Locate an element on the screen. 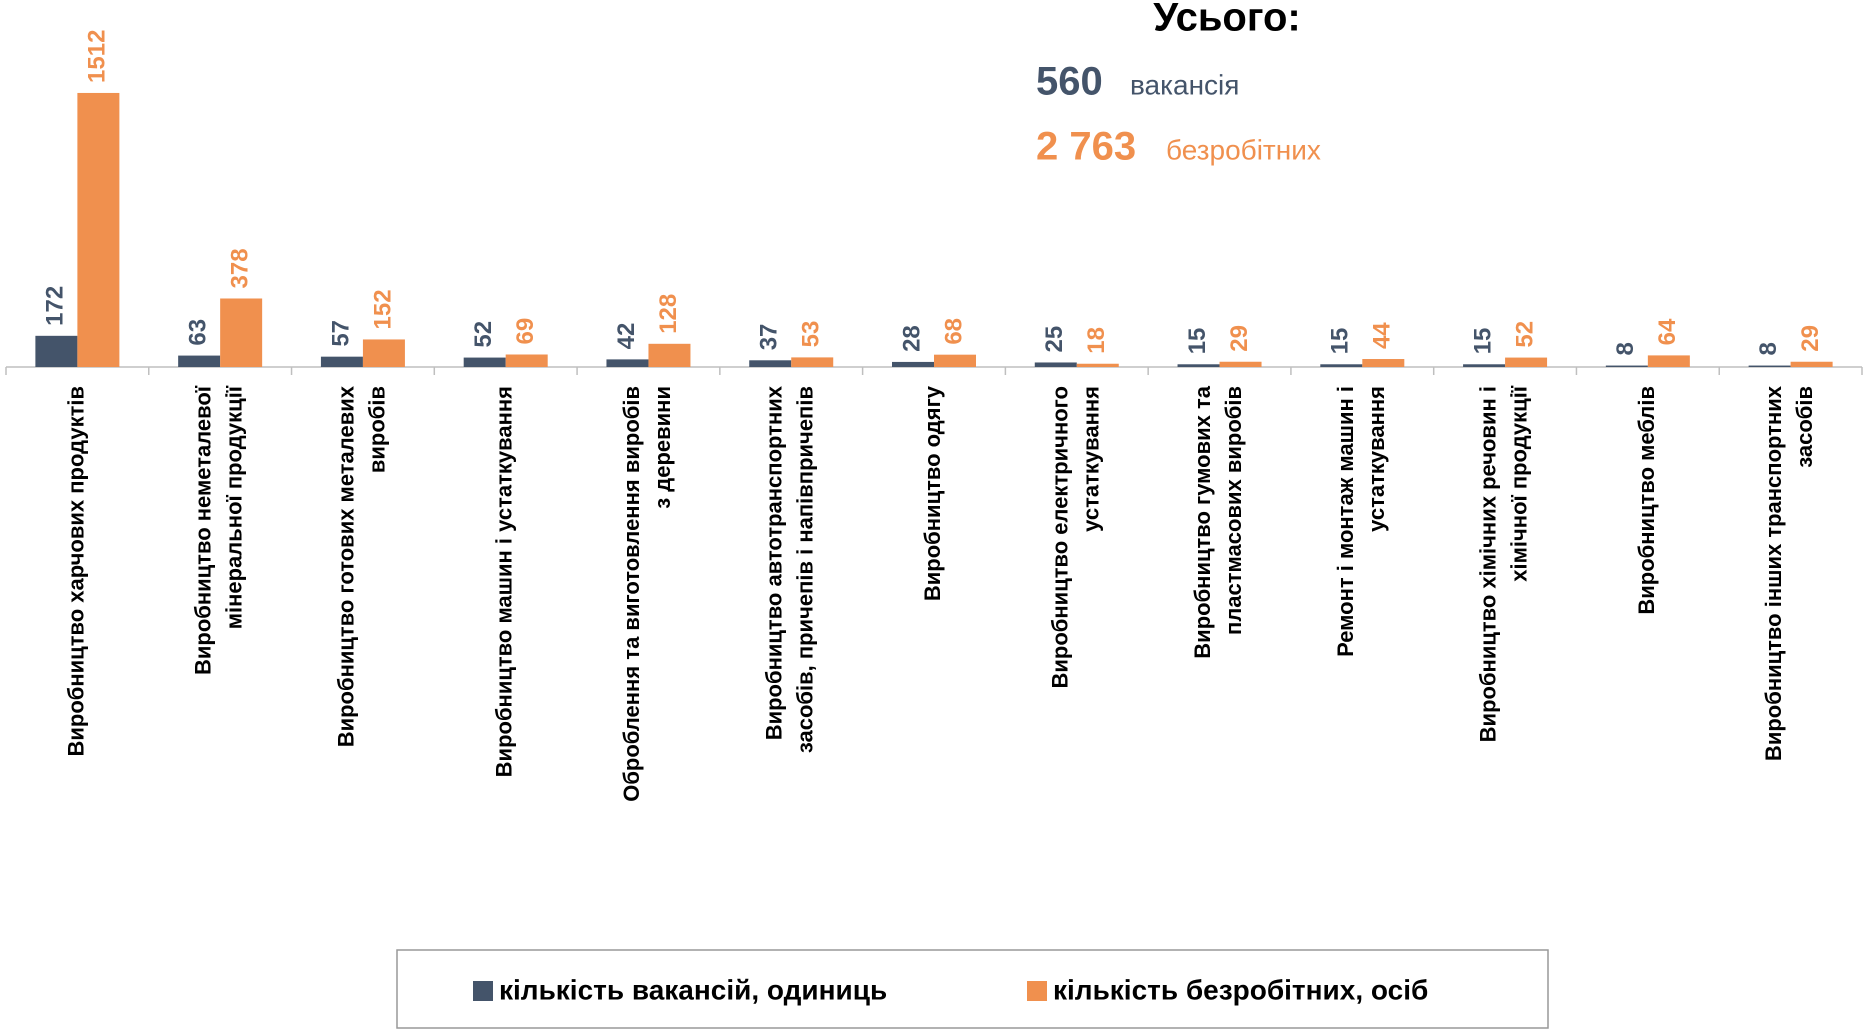  value-label: 18 is located at coordinates (1096, 340).